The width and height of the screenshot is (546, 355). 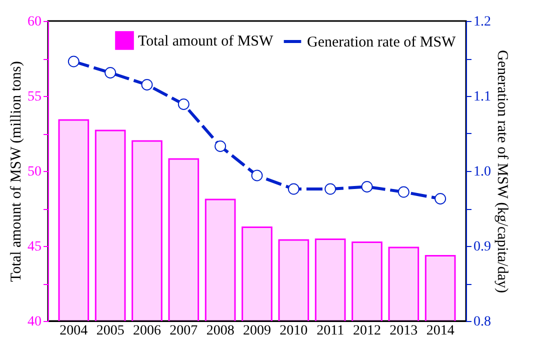 What do you see at coordinates (330, 331) in the screenshot?
I see `x-tick-label: 2011` at bounding box center [330, 331].